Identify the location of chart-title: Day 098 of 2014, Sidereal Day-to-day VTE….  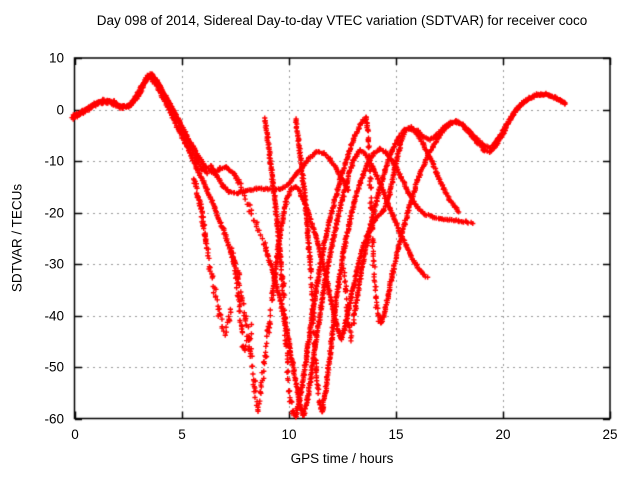
(342, 20).